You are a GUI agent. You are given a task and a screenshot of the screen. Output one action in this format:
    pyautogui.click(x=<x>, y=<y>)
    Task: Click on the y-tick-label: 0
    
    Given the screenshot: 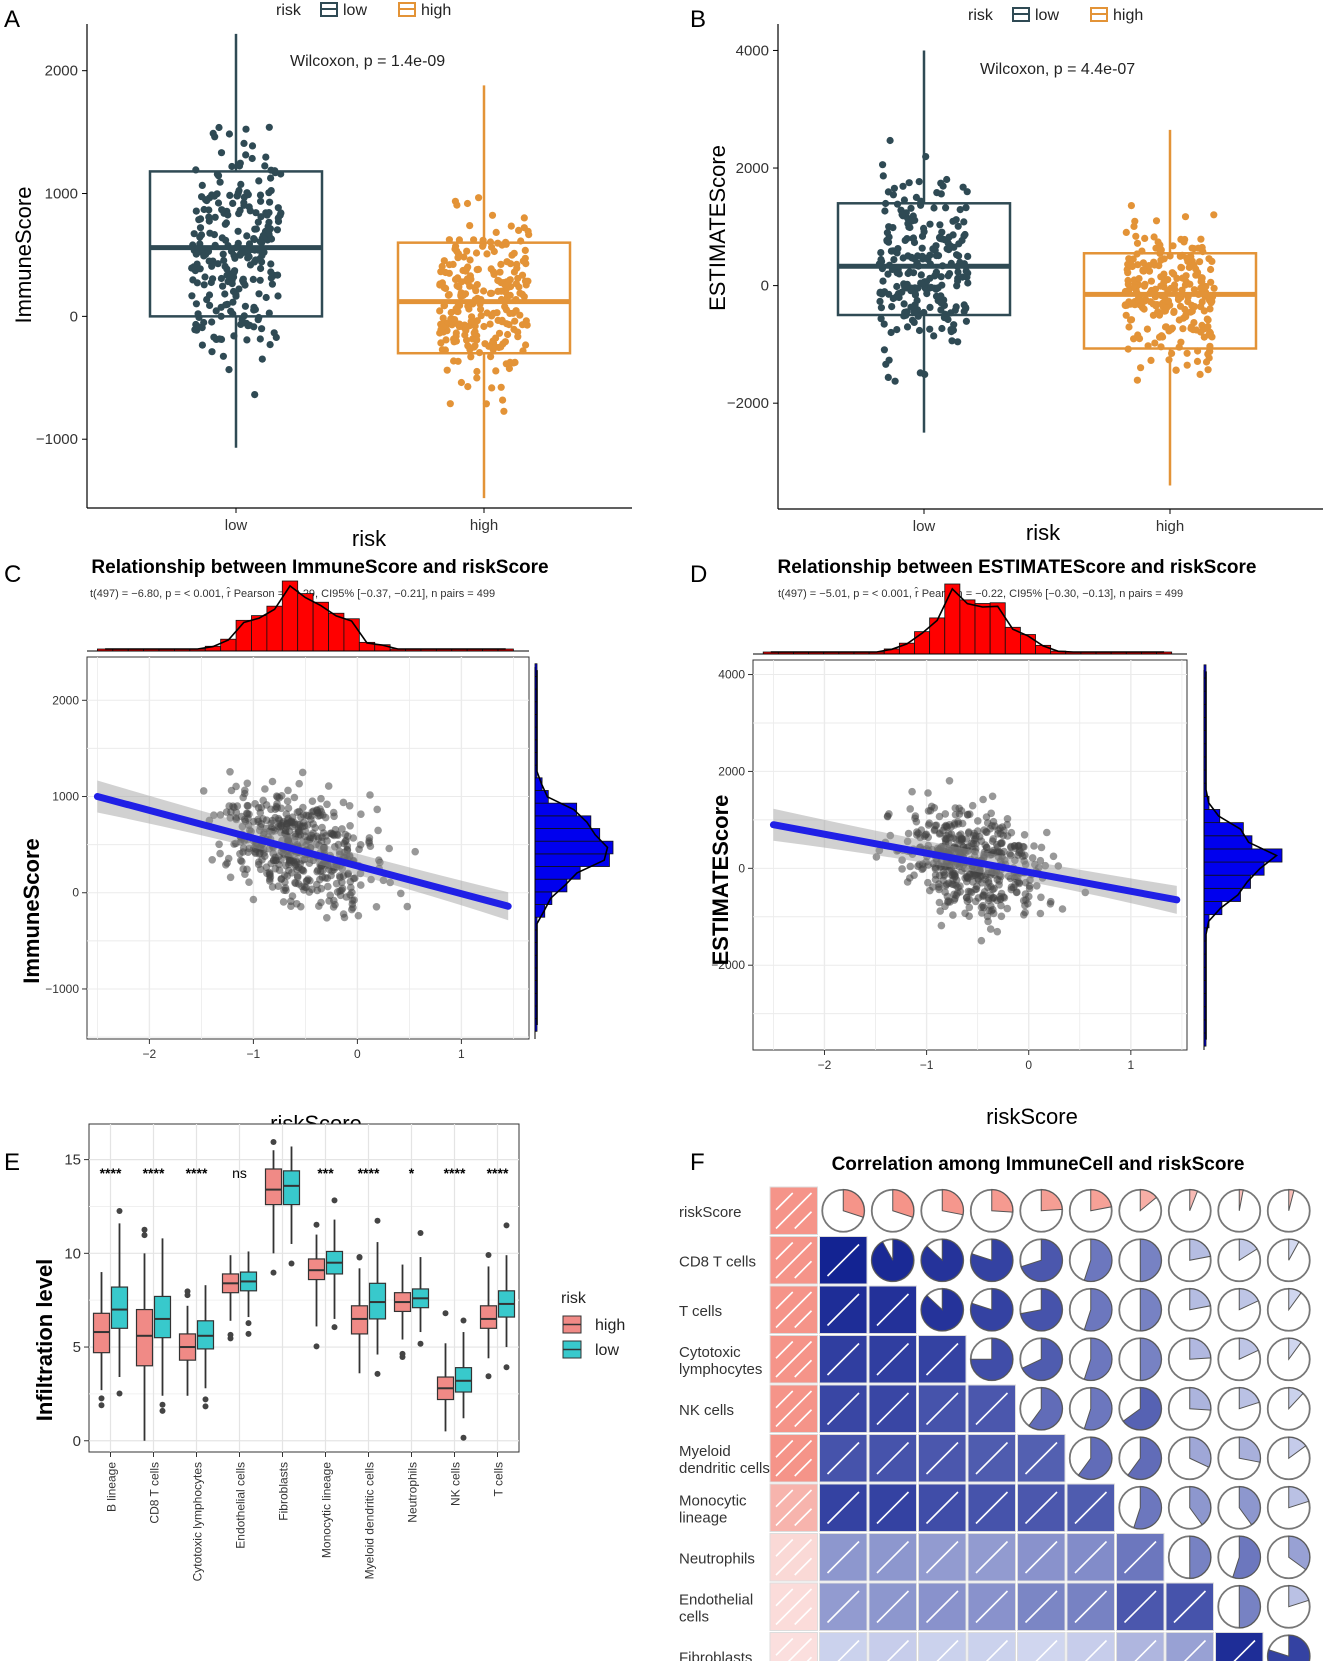 What is the action you would take?
    pyautogui.click(x=765, y=286)
    